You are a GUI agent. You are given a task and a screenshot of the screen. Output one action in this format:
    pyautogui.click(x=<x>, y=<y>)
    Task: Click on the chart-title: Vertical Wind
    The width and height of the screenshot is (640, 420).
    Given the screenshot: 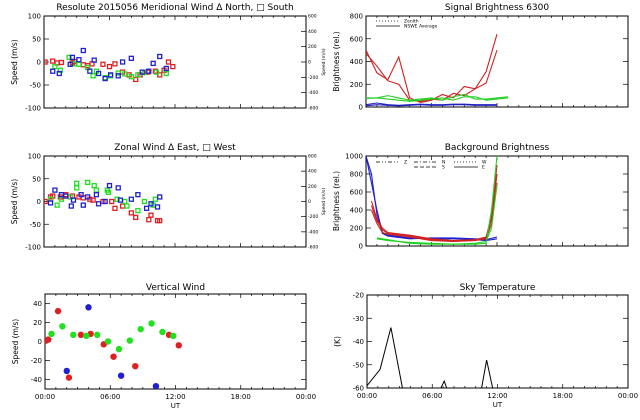 What is the action you would take?
    pyautogui.click(x=175, y=288)
    